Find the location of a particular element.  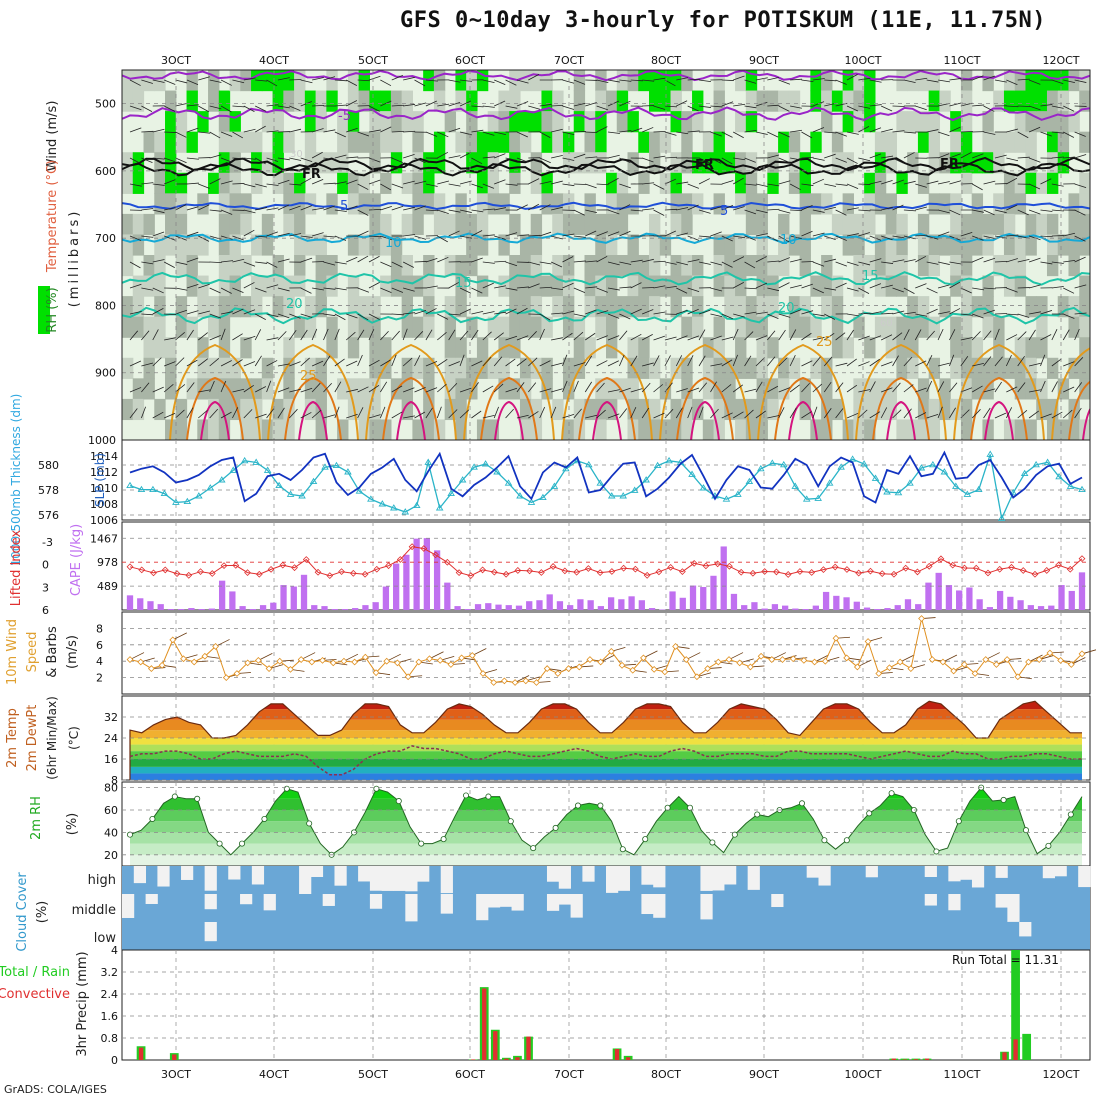

contour-25-dome is located at coordinates (411, 391).